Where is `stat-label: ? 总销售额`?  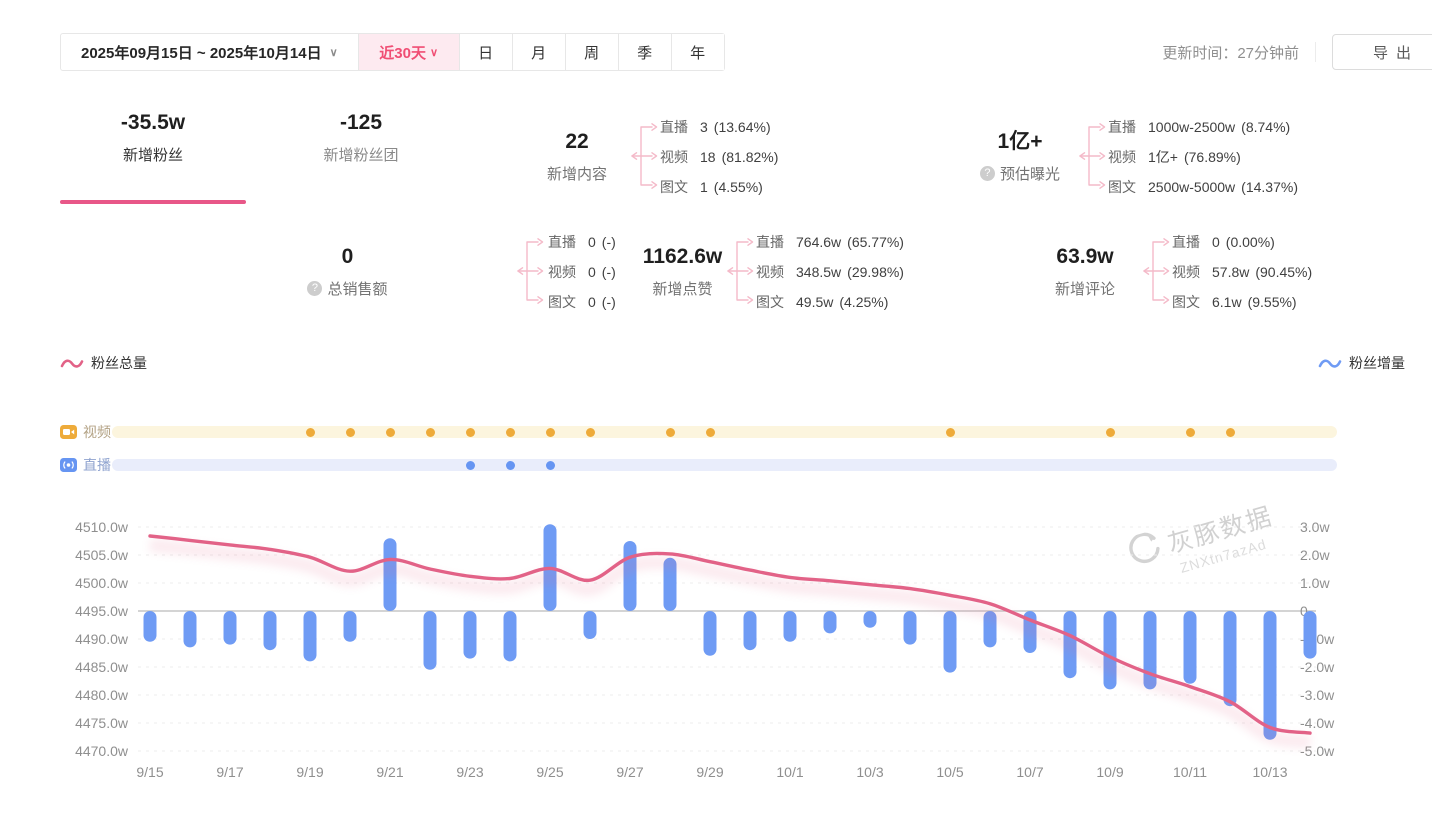 stat-label: ? 总销售额 is located at coordinates (347, 288).